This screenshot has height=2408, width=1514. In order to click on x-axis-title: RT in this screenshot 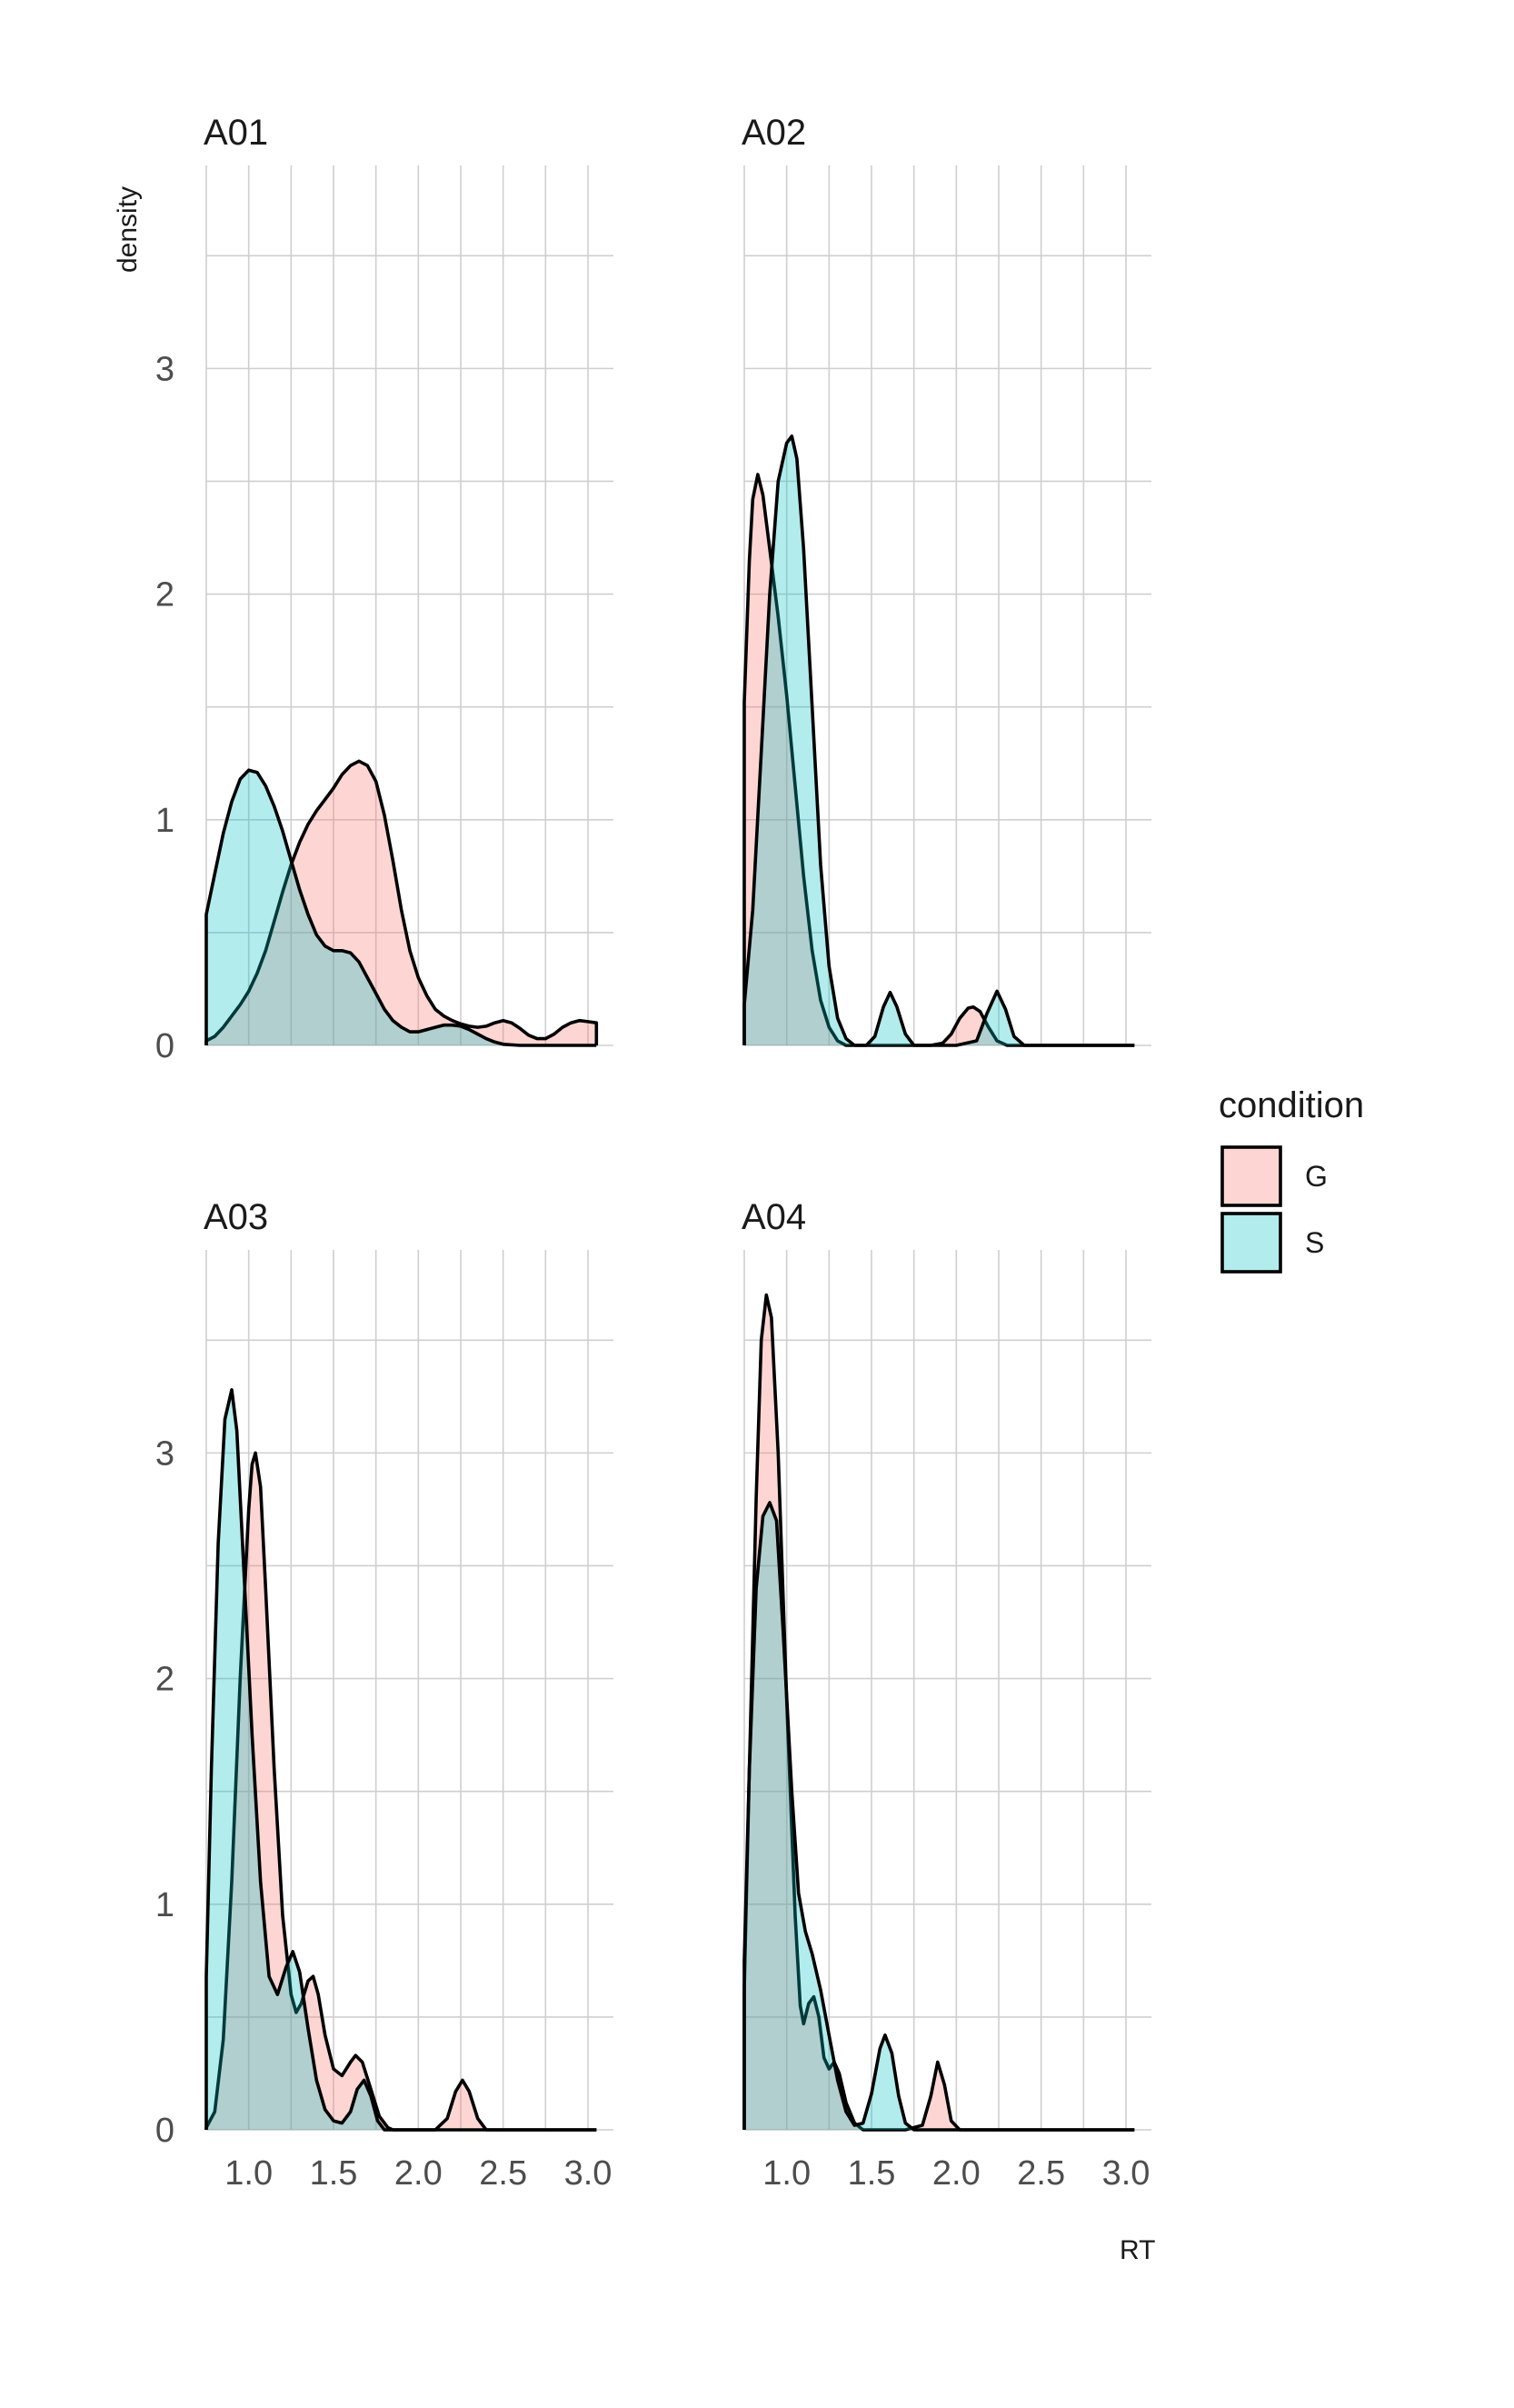, I will do `click(1137, 2250)`.